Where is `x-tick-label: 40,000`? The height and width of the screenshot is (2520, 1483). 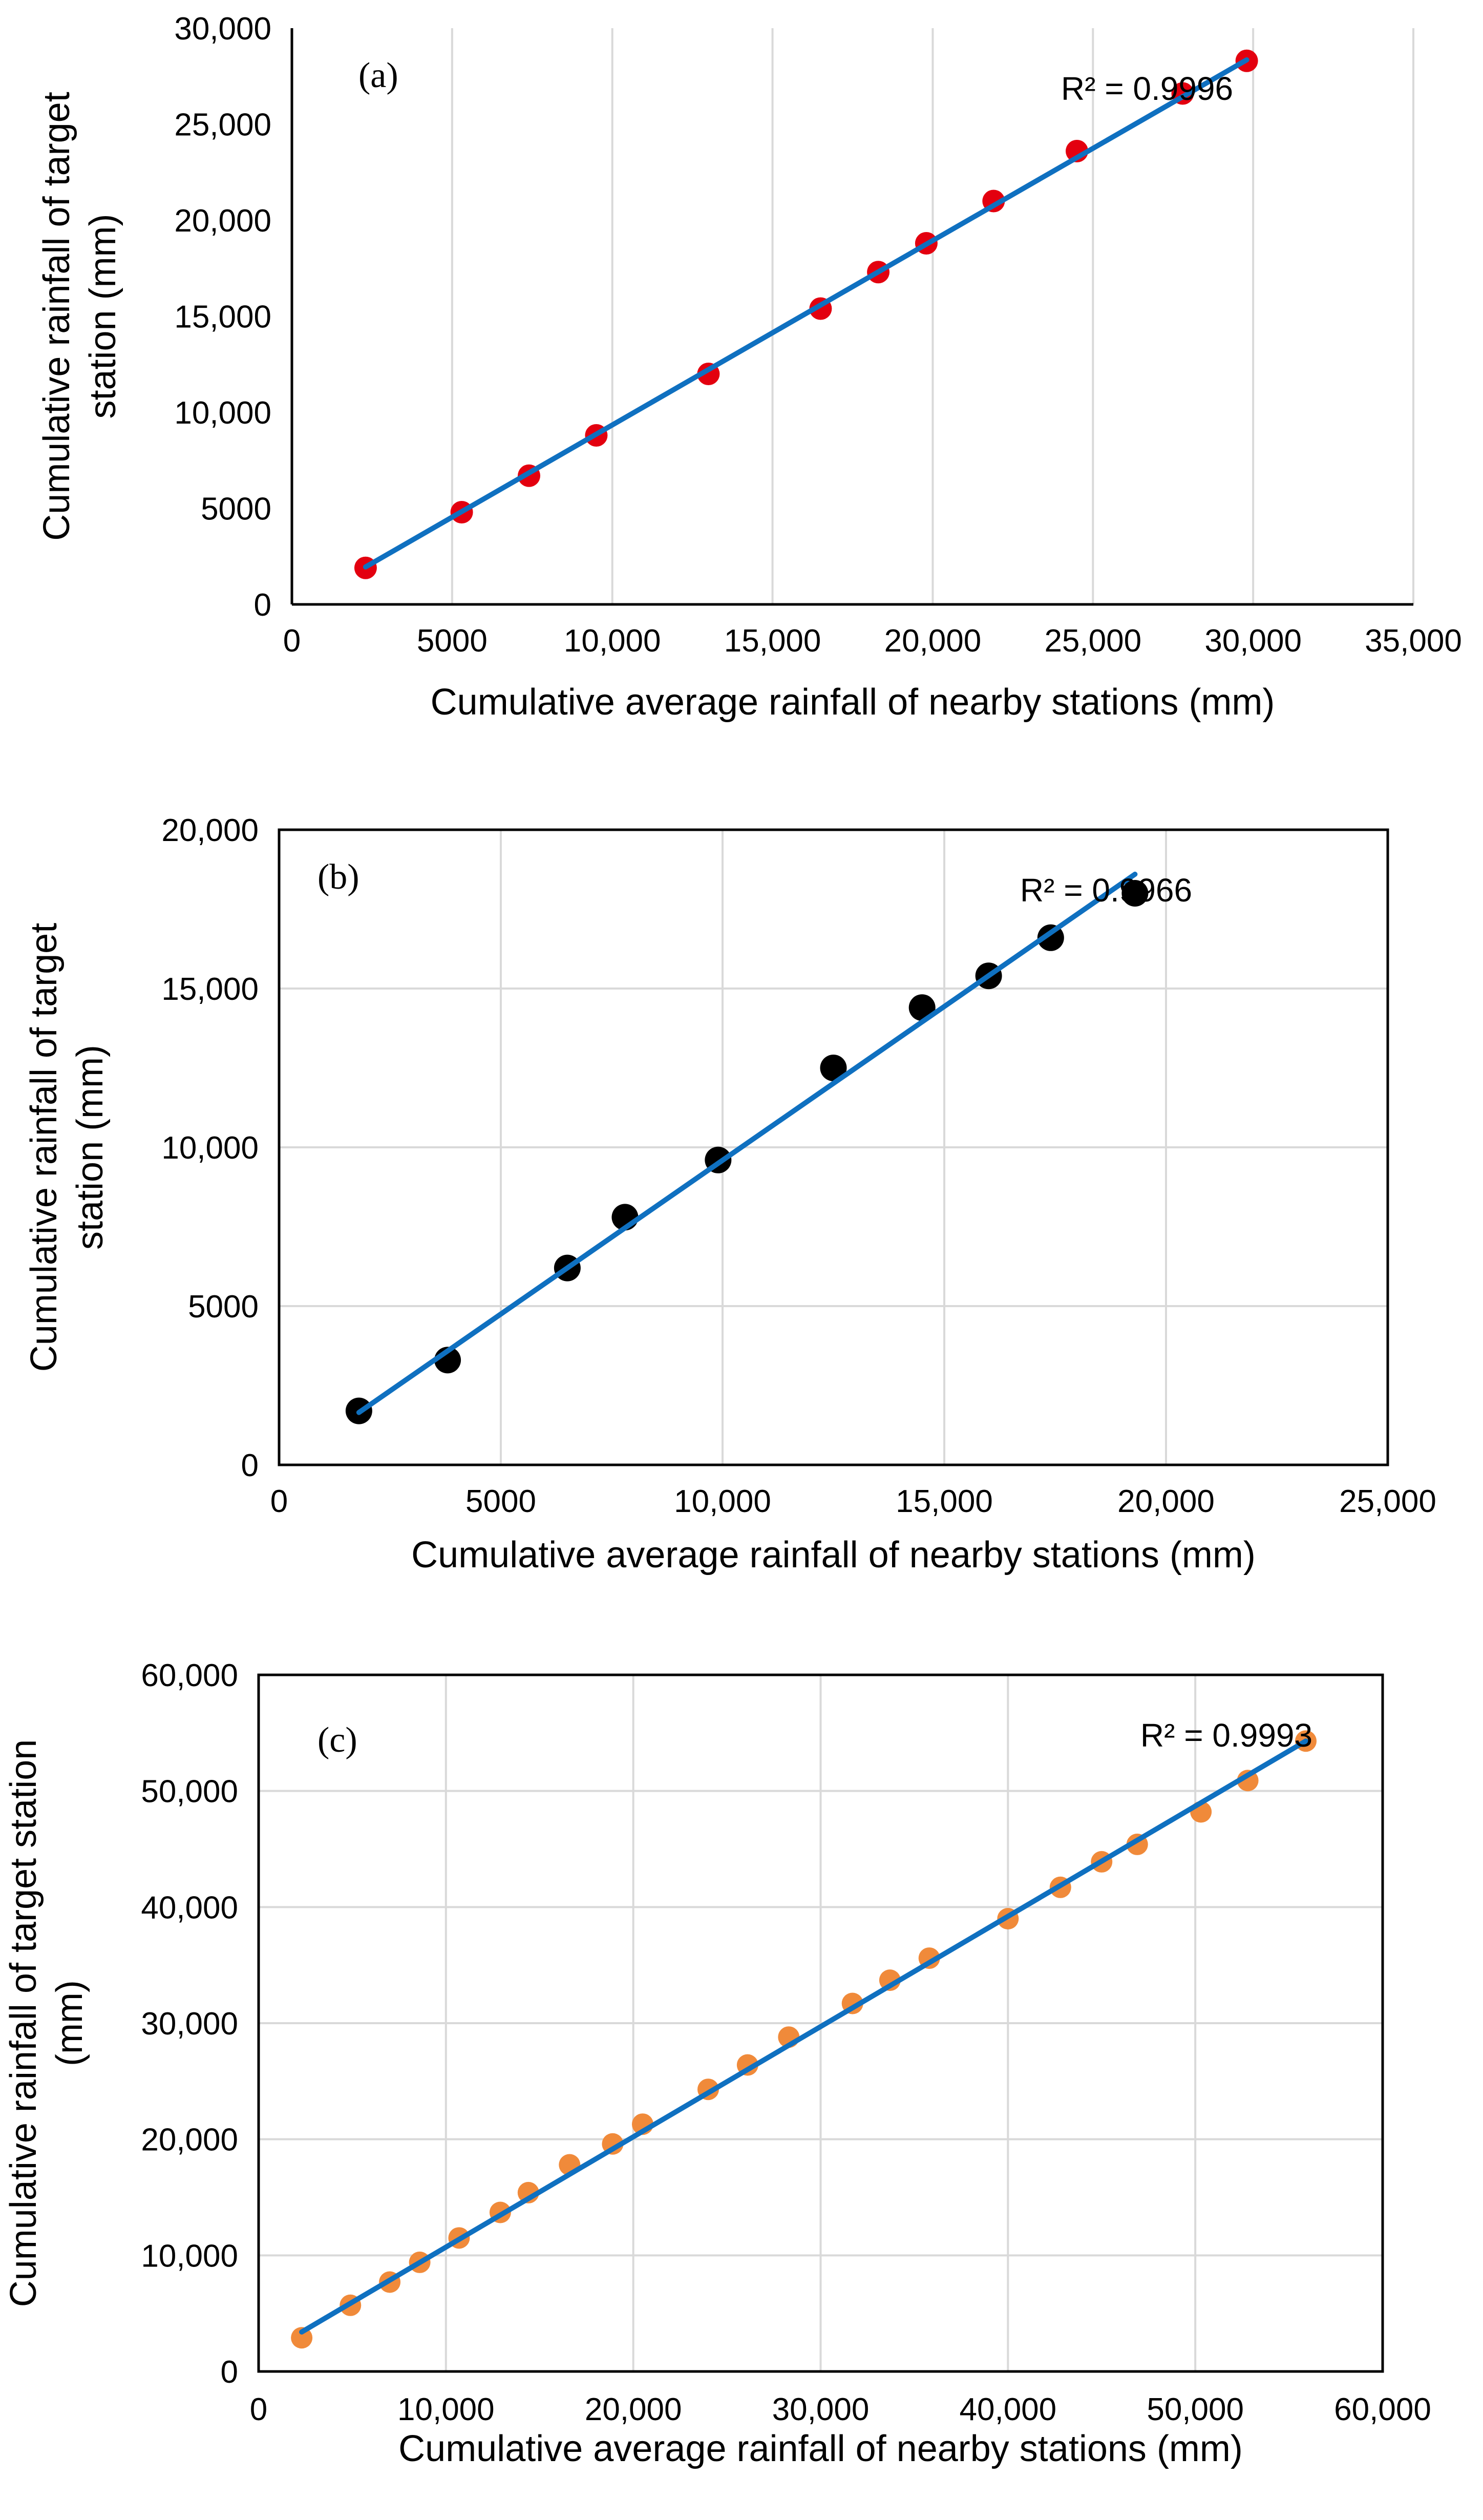 x-tick-label: 40,000 is located at coordinates (1008, 2409).